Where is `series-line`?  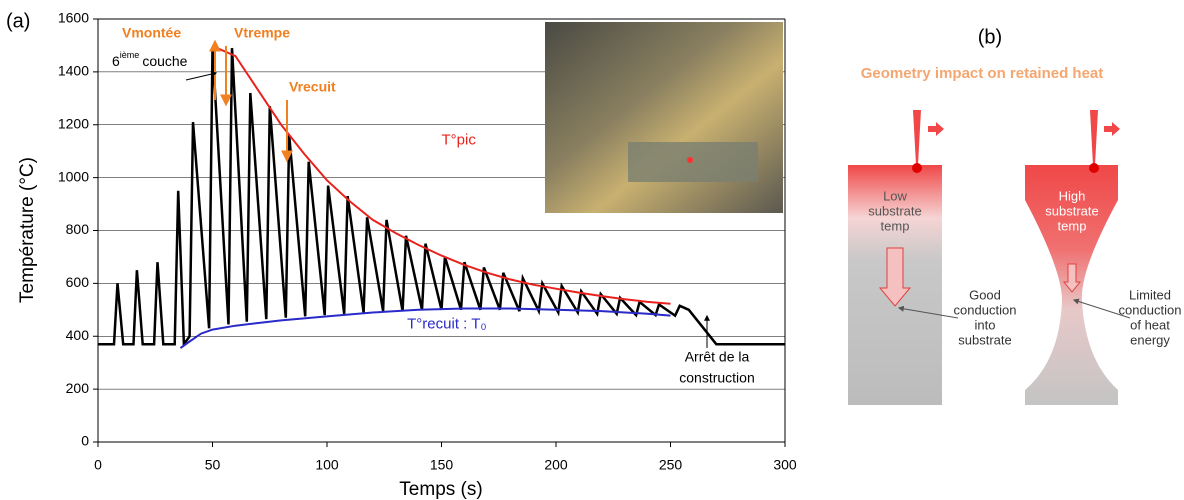 series-line is located at coordinates (425, 328).